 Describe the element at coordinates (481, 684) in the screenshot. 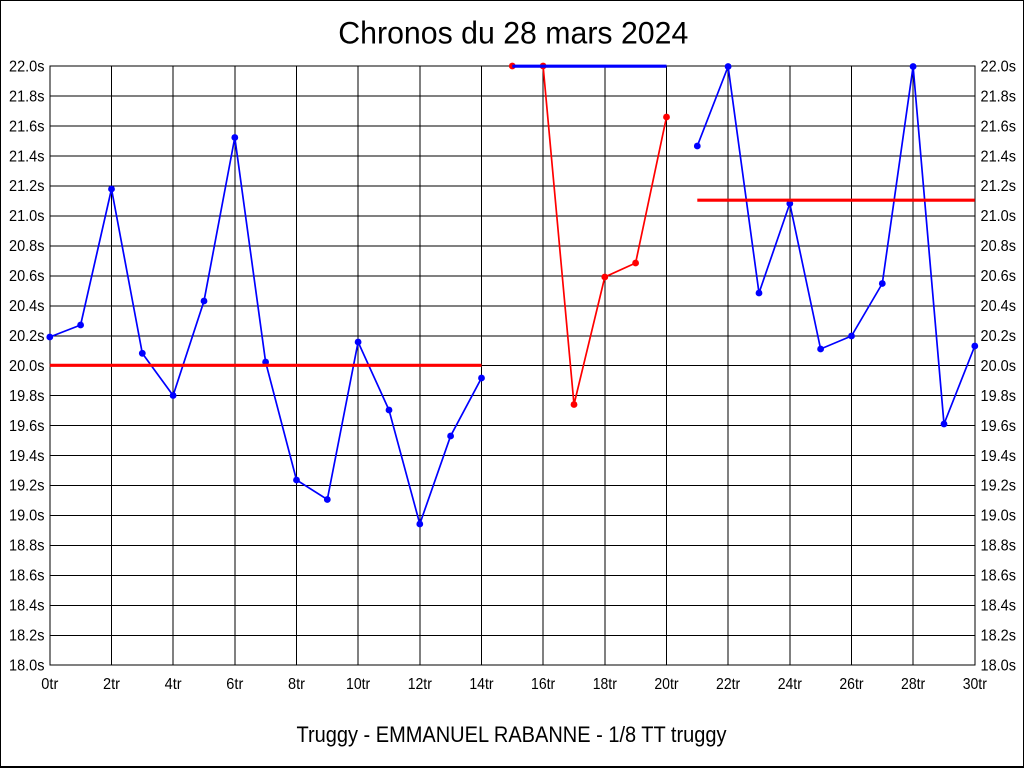

I see `svg-text: 14tr` at that location.